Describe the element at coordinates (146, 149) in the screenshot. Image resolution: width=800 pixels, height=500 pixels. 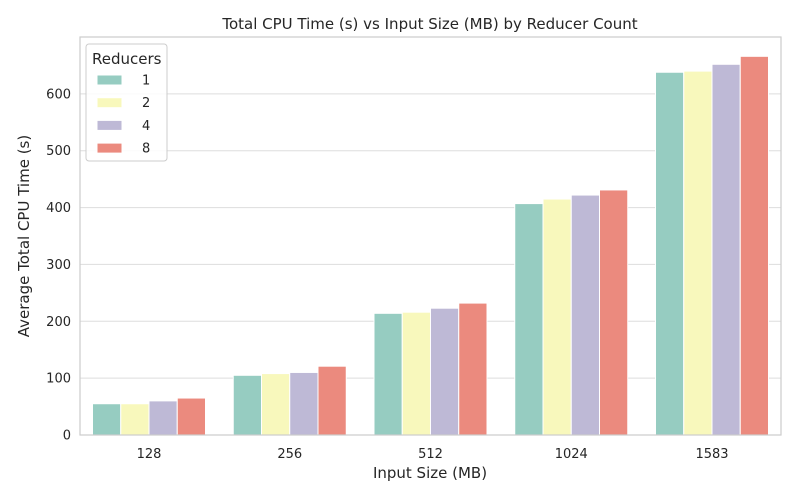
I see `legend-label: 8` at that location.